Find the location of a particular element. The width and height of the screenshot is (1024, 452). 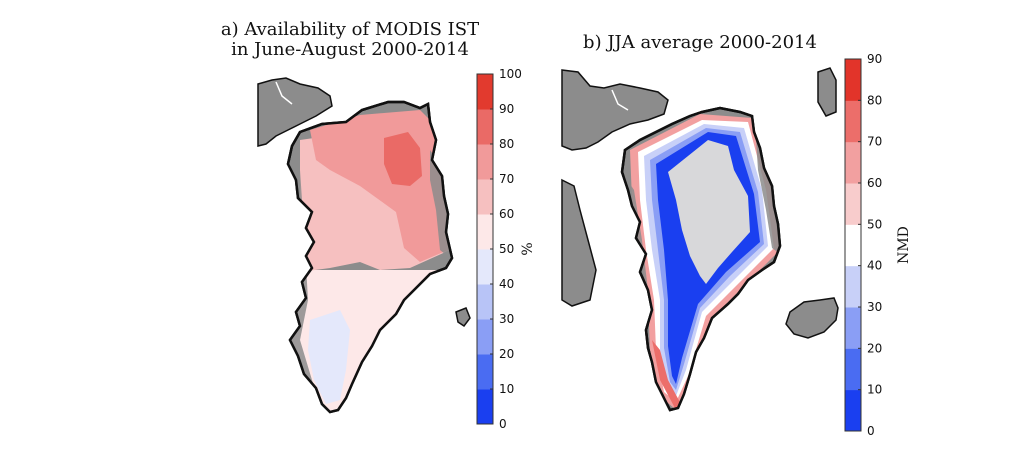

colorbar-b-label: NMD is located at coordinates (904, 245).